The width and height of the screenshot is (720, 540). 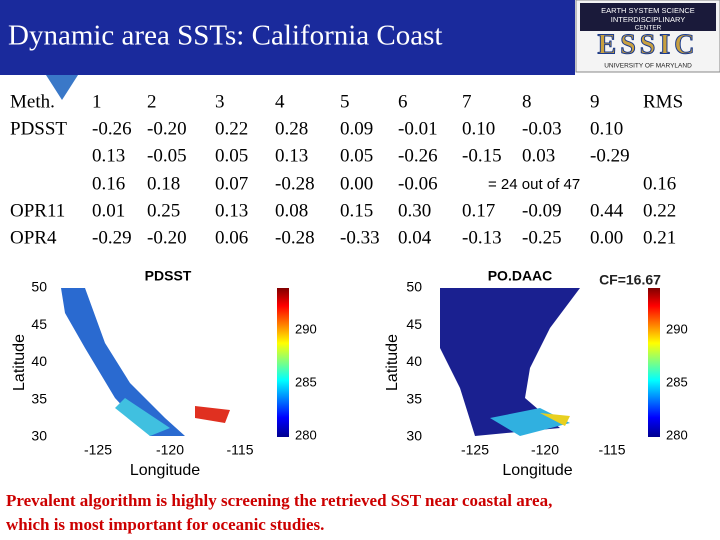 I want to click on cell: 0.01, so click(x=108, y=210).